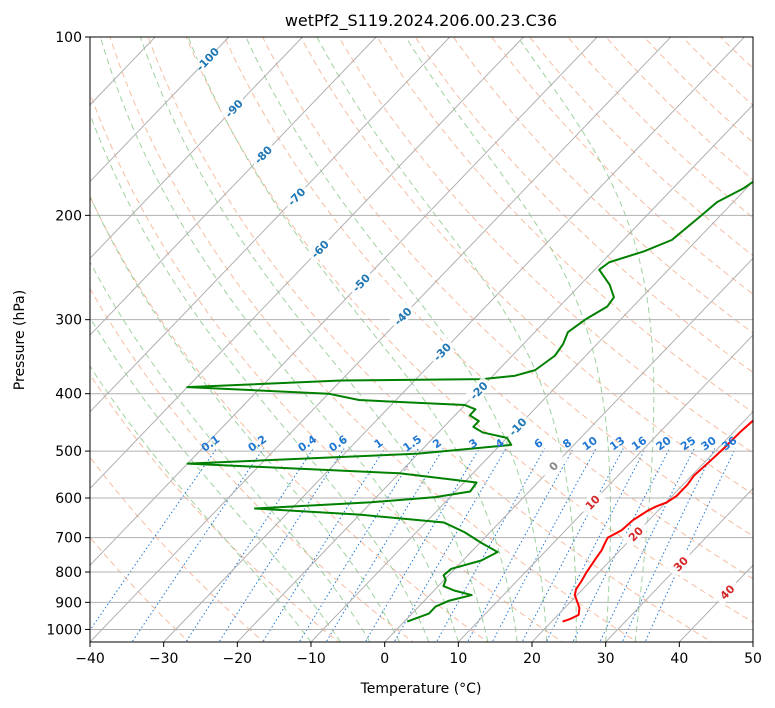  Describe the element at coordinates (639, 444) in the screenshot. I see `mixing-ratio-label: 16` at that location.